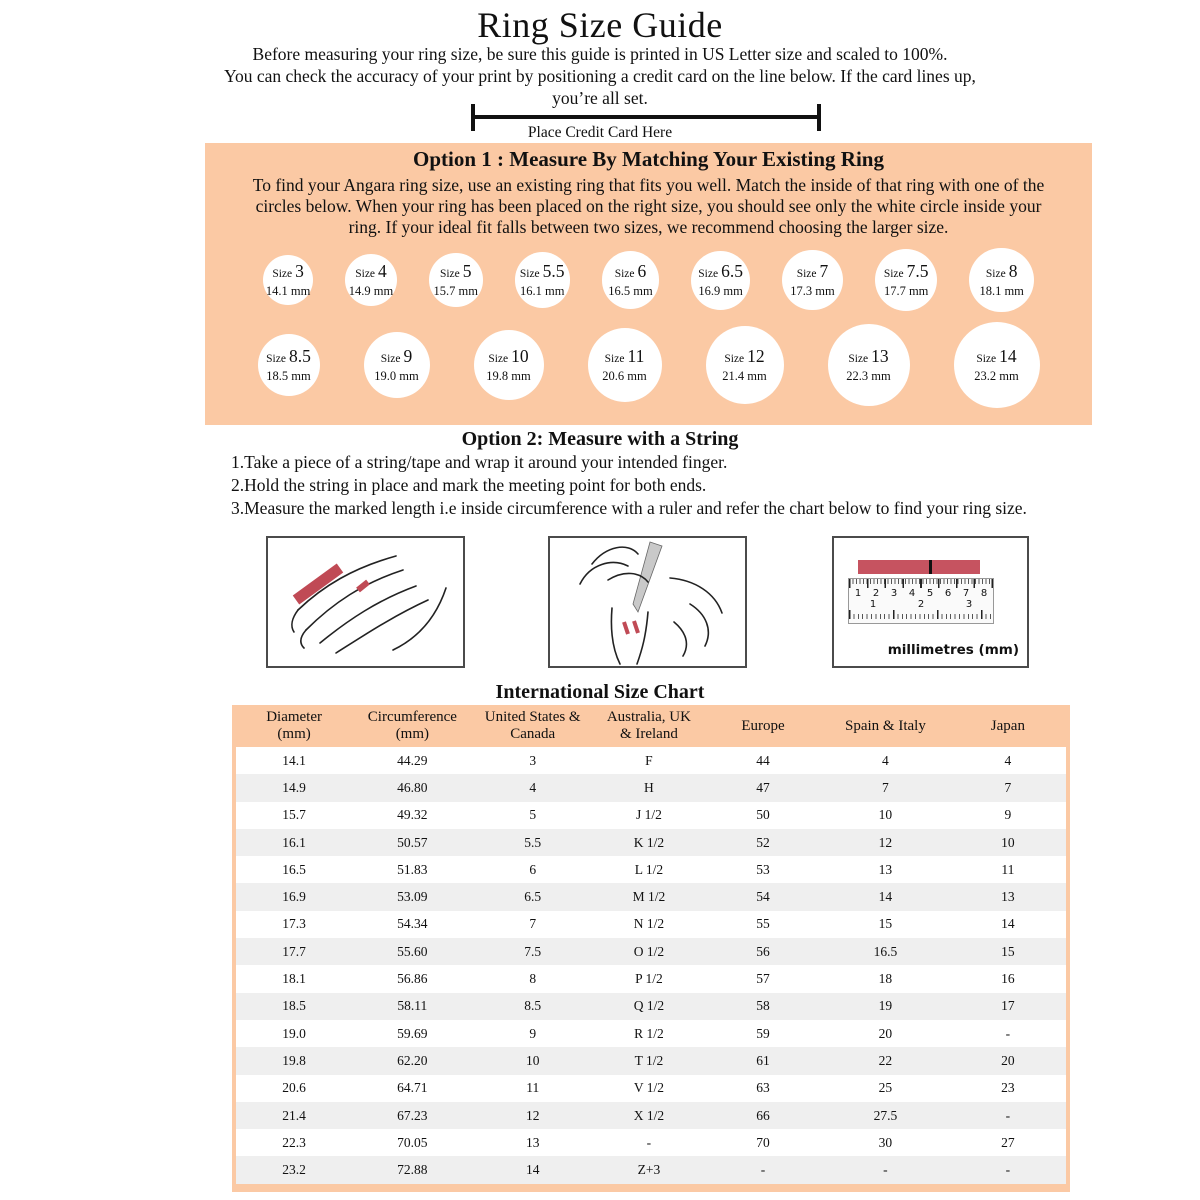  What do you see at coordinates (868, 375) in the screenshot?
I see `size-diameter-mm: 22.3 mm` at bounding box center [868, 375].